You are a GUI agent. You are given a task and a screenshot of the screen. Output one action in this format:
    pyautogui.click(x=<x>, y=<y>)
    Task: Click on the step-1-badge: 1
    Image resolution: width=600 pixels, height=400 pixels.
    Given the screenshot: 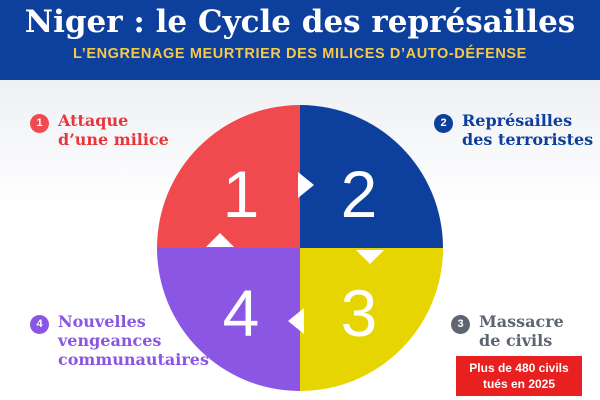 What is the action you would take?
    pyautogui.click(x=39, y=123)
    